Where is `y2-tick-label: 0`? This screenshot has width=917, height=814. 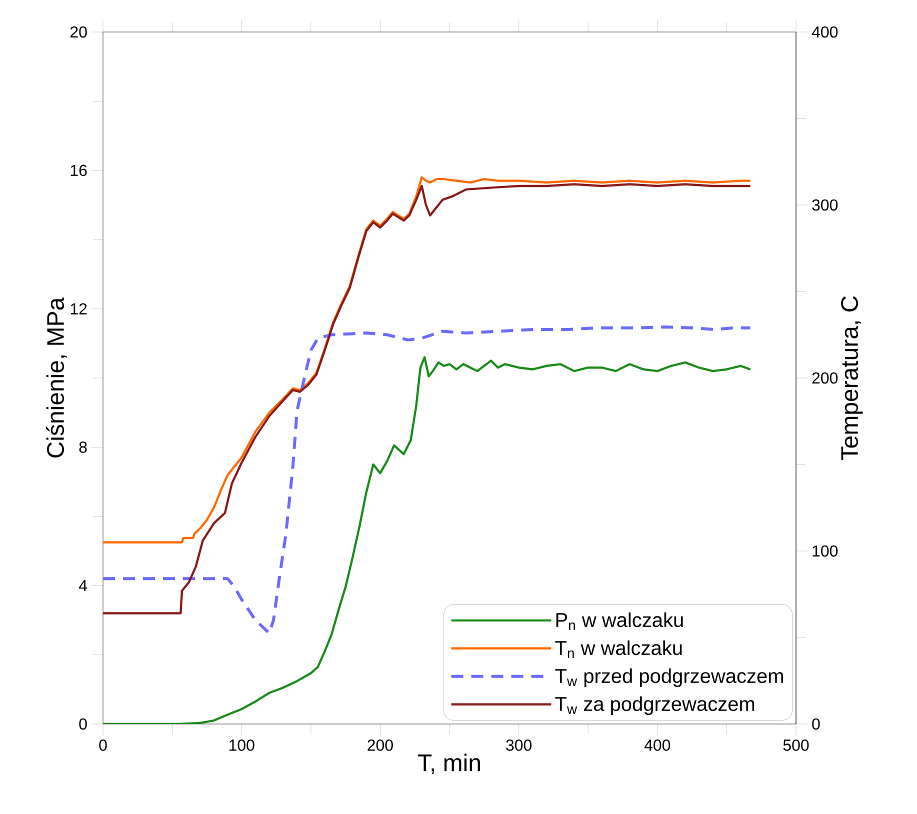 y2-tick-label: 0 is located at coordinates (816, 724).